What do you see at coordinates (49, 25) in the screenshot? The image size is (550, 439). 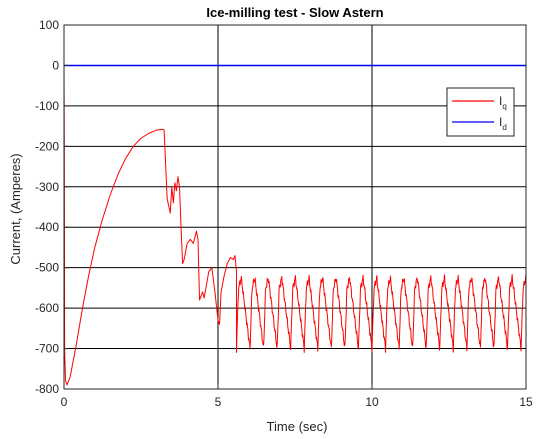 I see `y-tick-label: 100` at bounding box center [49, 25].